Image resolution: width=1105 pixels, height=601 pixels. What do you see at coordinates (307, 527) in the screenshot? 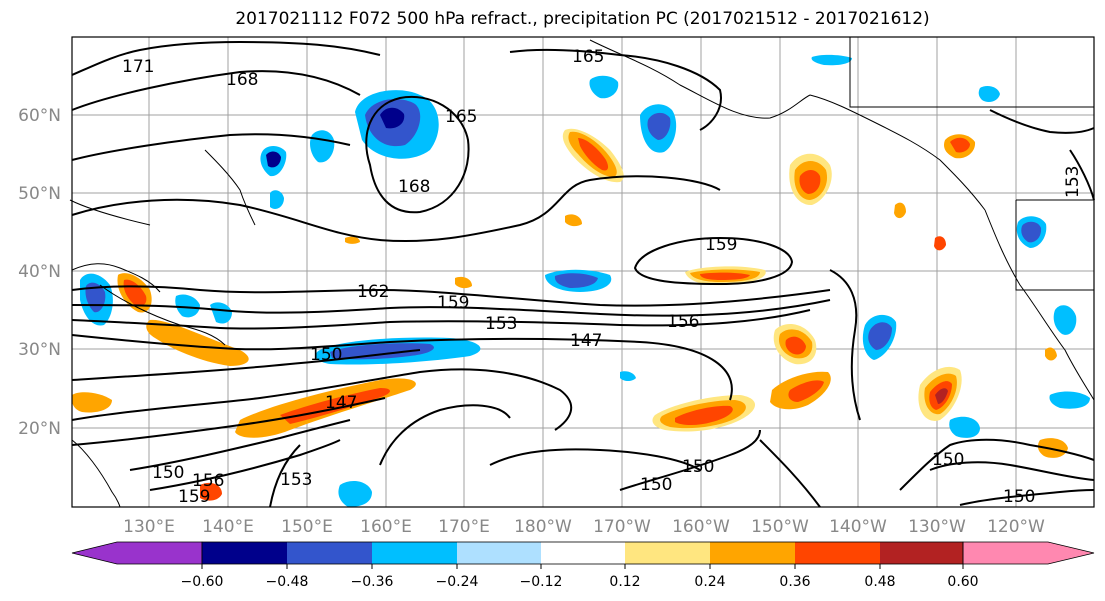
I see `lon-label: 150°E` at bounding box center [307, 527].